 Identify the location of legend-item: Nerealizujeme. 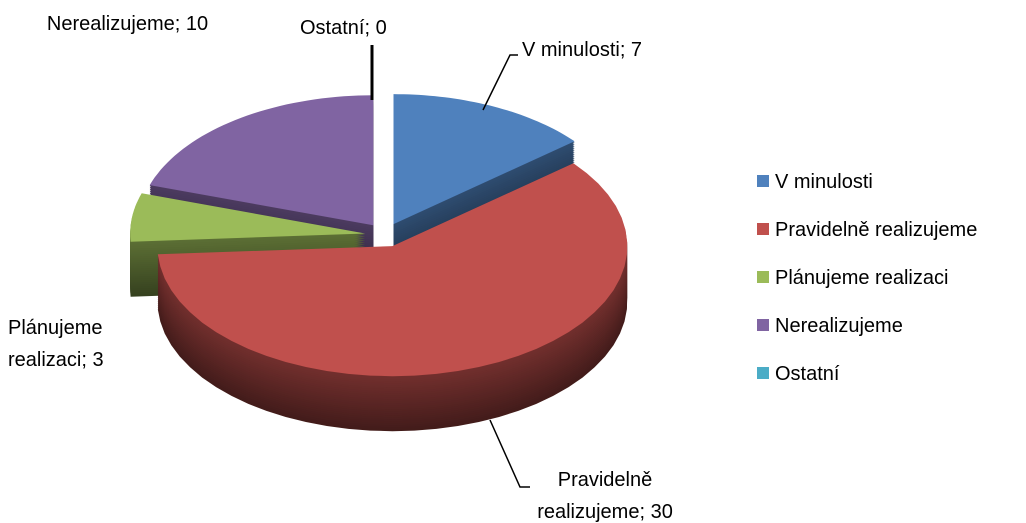
(830, 326).